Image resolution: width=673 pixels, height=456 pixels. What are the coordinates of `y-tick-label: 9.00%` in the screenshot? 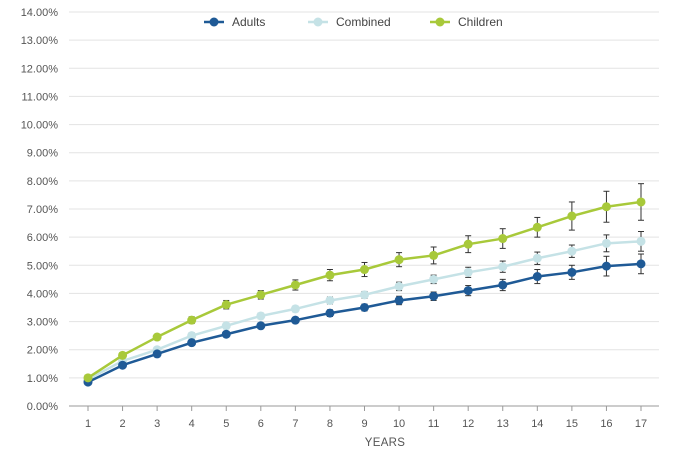 It's located at (42, 154).